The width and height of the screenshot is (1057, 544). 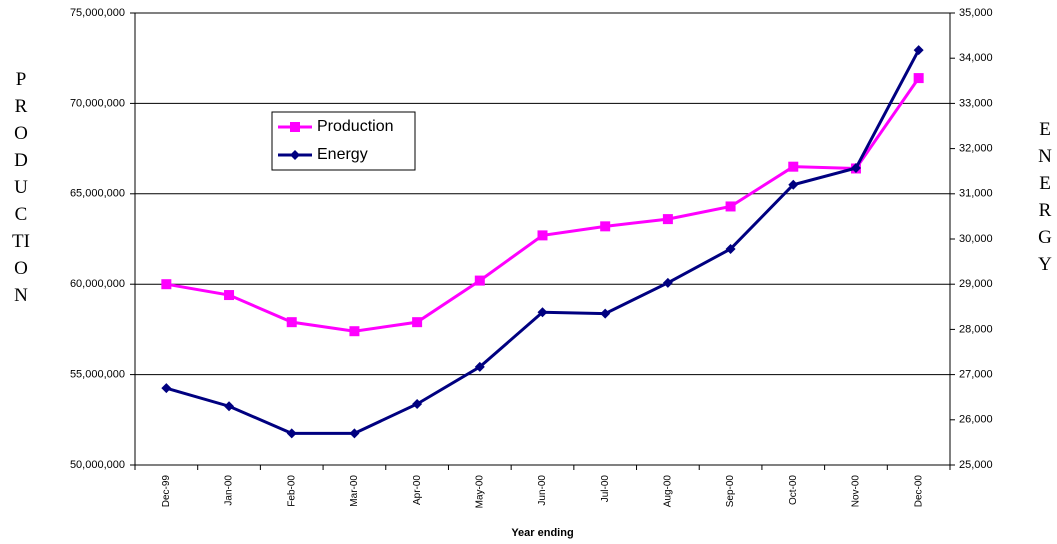 I want to click on y-tick-label: 70,000,000, so click(x=97, y=103).